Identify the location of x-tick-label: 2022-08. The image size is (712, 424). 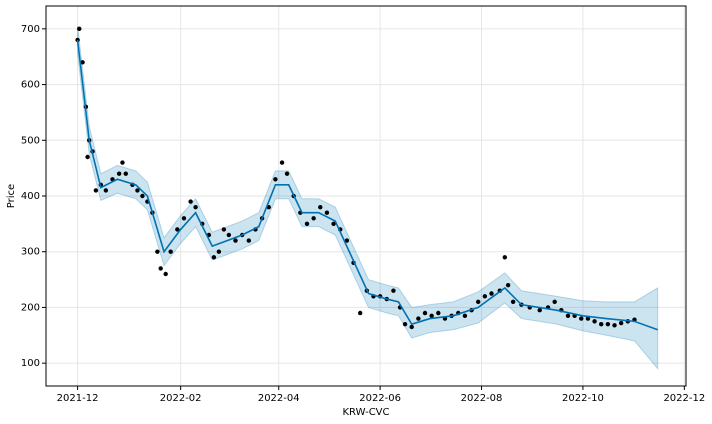
(482, 398).